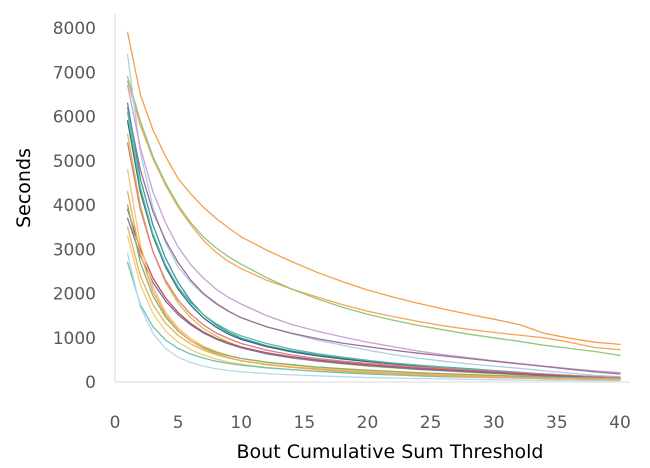 This screenshot has width=650, height=468. What do you see at coordinates (74, 295) in the screenshot?
I see `y-tick-label: 2000` at bounding box center [74, 295].